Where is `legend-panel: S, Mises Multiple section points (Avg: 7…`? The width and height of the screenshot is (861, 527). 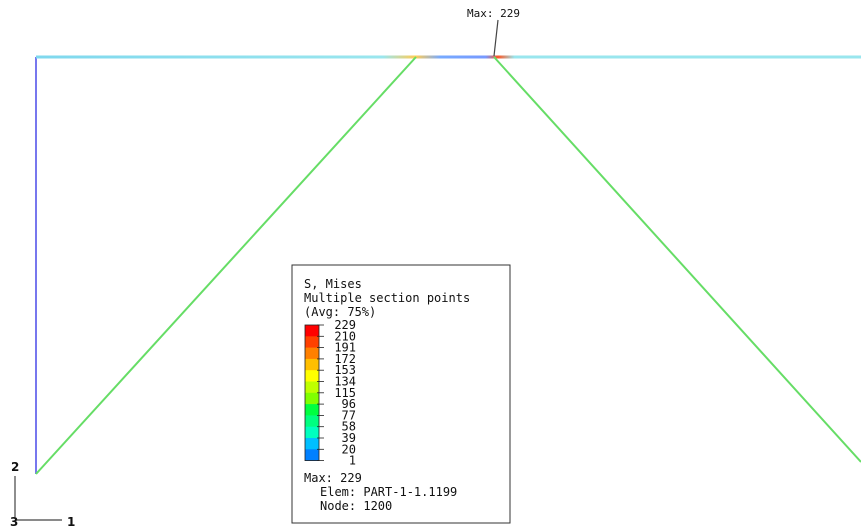
legend-panel: S, Mises Multiple section points (Avg: 7… is located at coordinates (401, 394).